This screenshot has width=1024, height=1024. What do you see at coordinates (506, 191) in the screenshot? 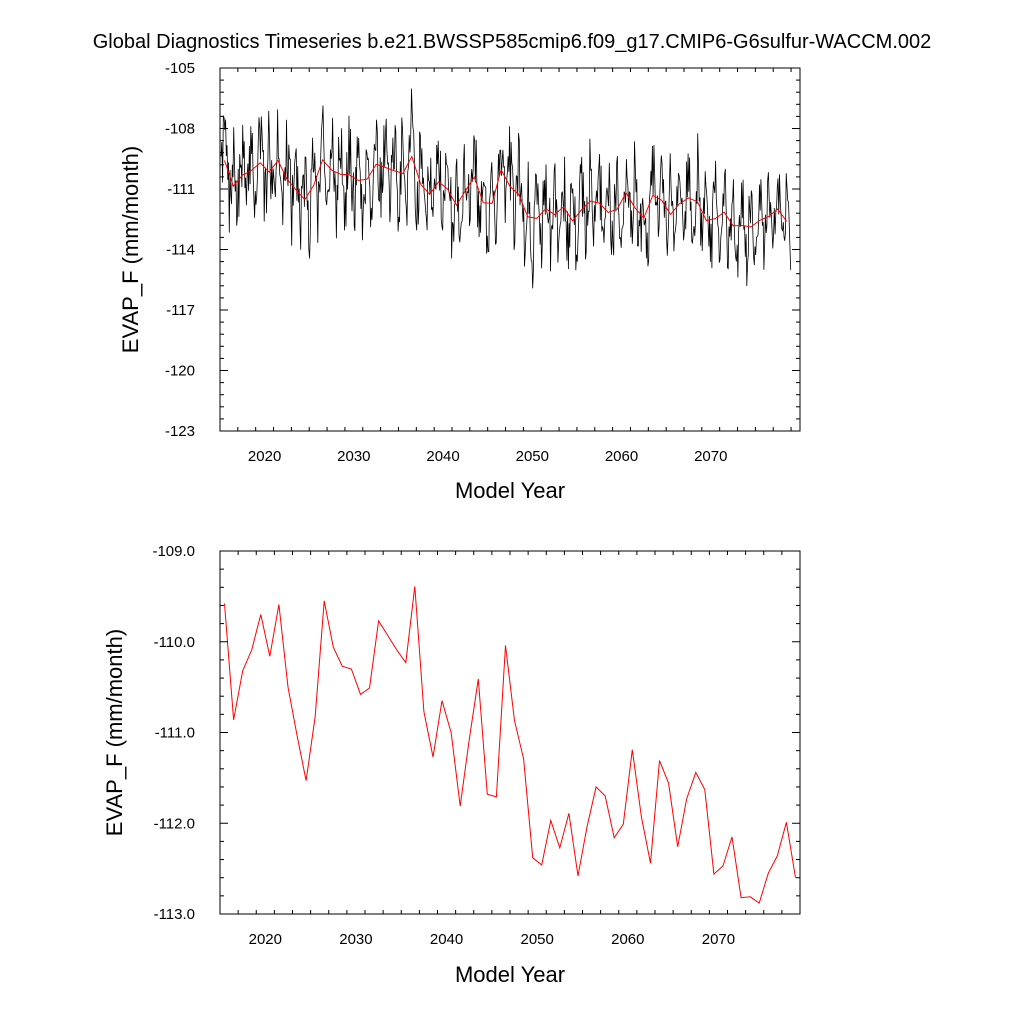
I see `annual-mean-line` at bounding box center [506, 191].